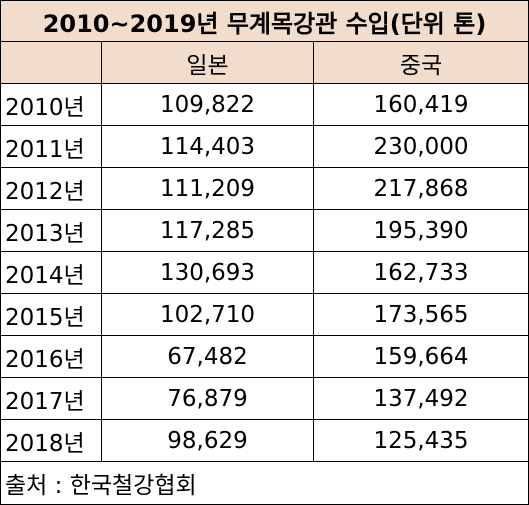 Image resolution: width=529 pixels, height=505 pixels. I want to click on year-cell: 2018년, so click(51, 441).